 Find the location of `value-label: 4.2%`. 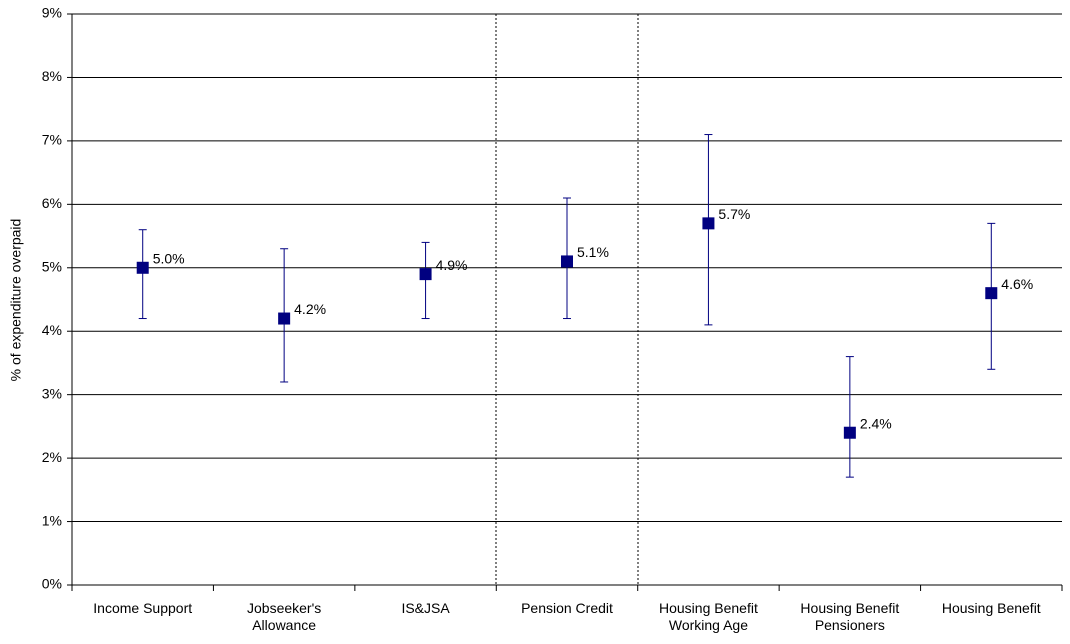

value-label: 4.2% is located at coordinates (310, 309).